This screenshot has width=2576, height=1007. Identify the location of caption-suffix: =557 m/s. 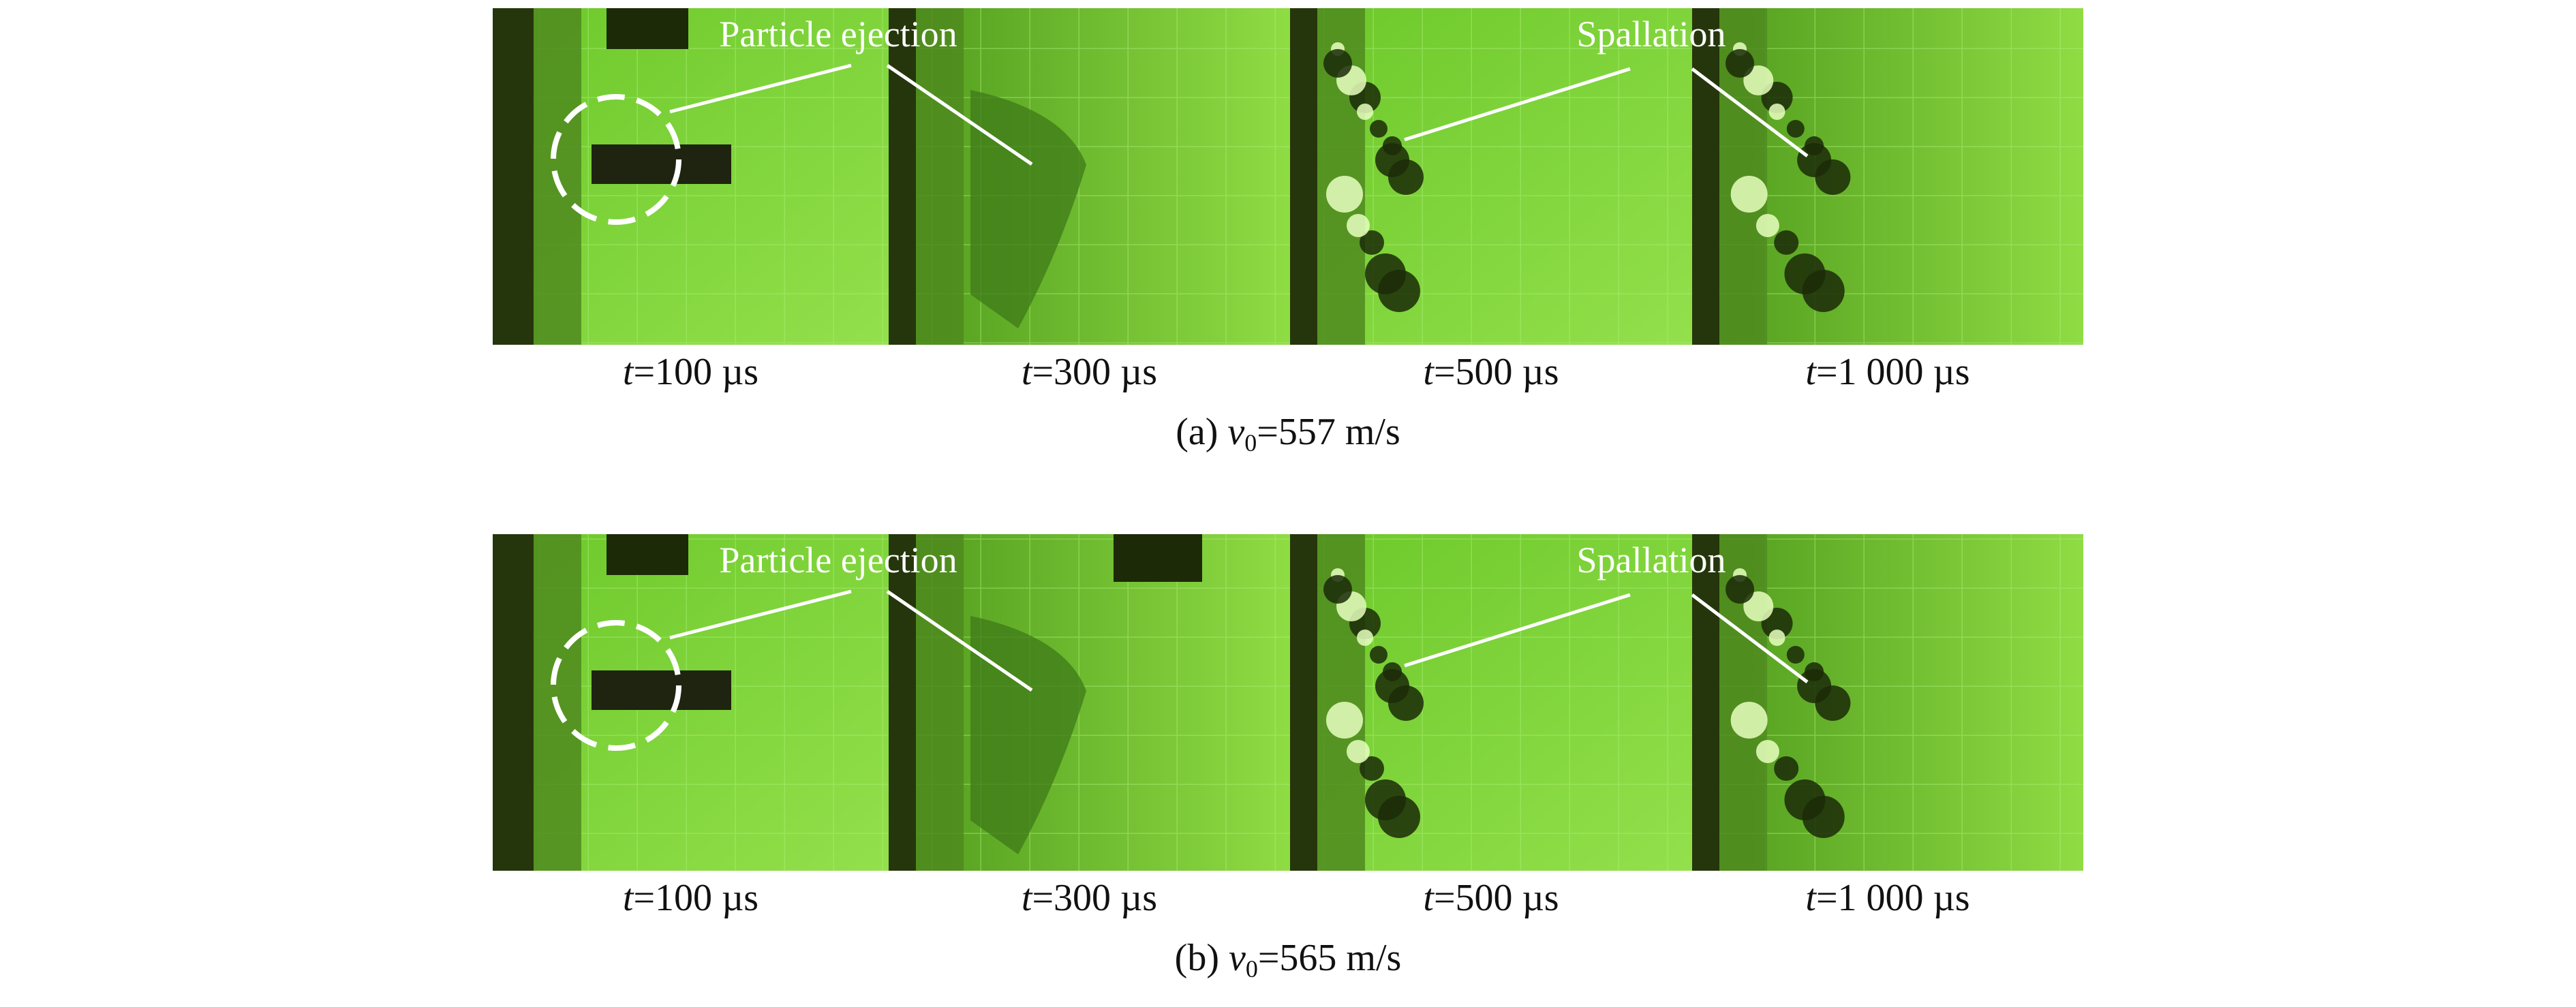
(1328, 432).